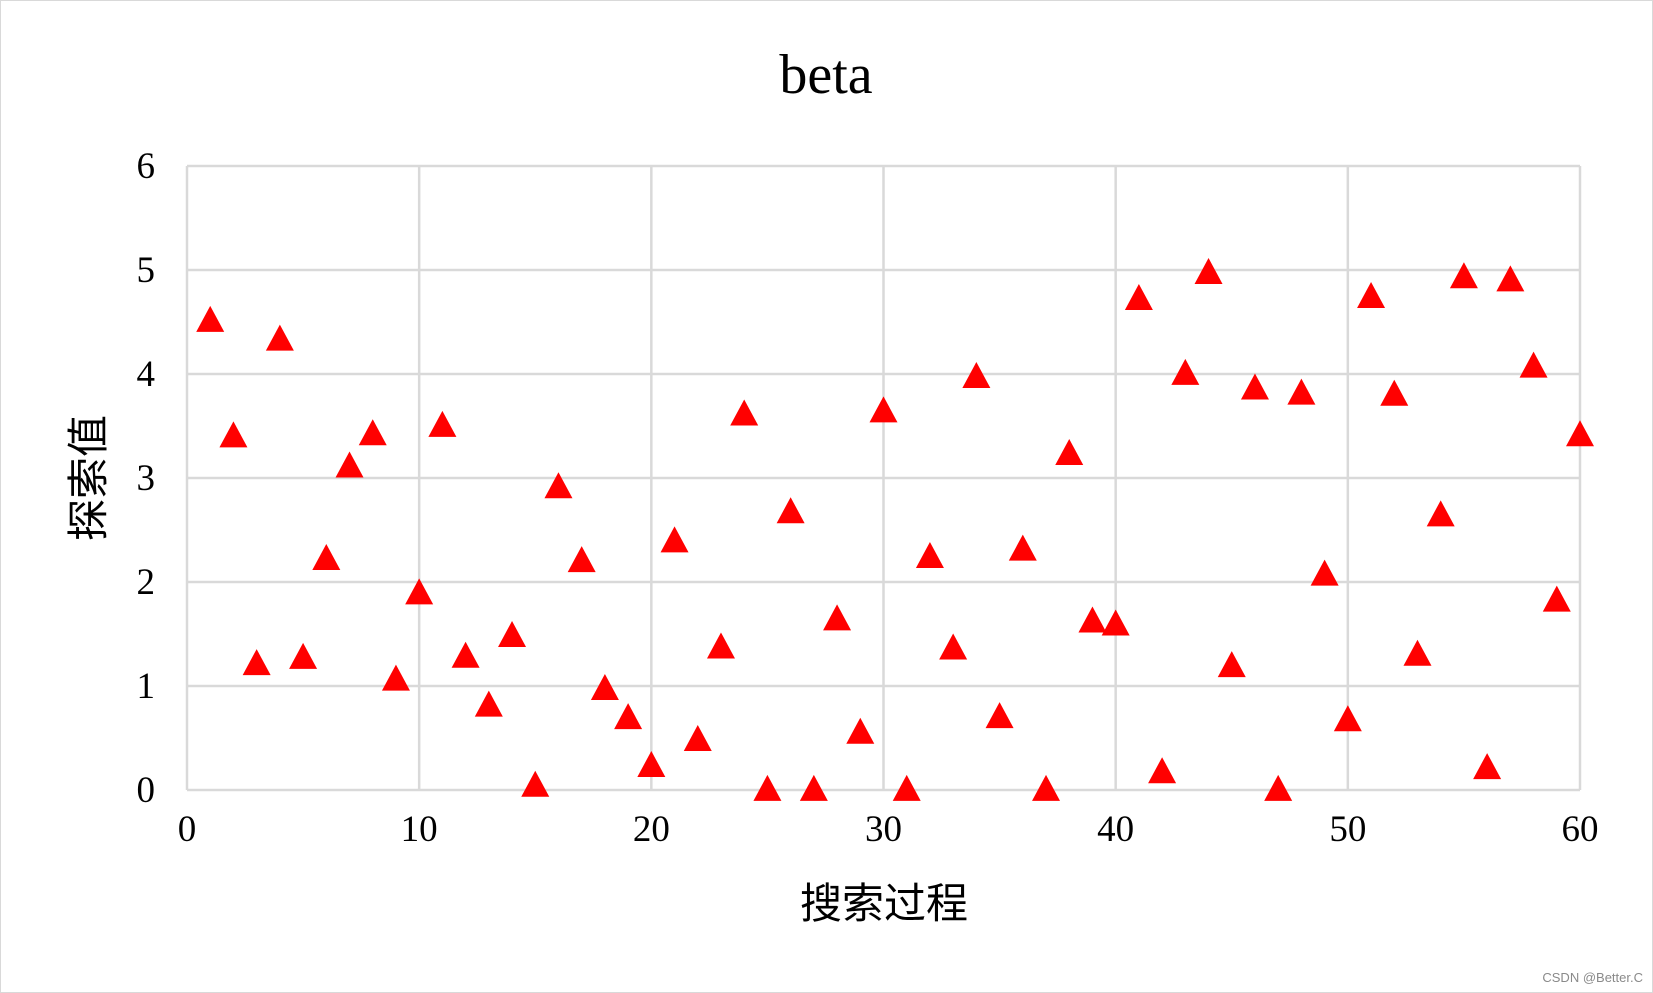  What do you see at coordinates (884, 903) in the screenshot?
I see `x-axis-label: 搜索过程` at bounding box center [884, 903].